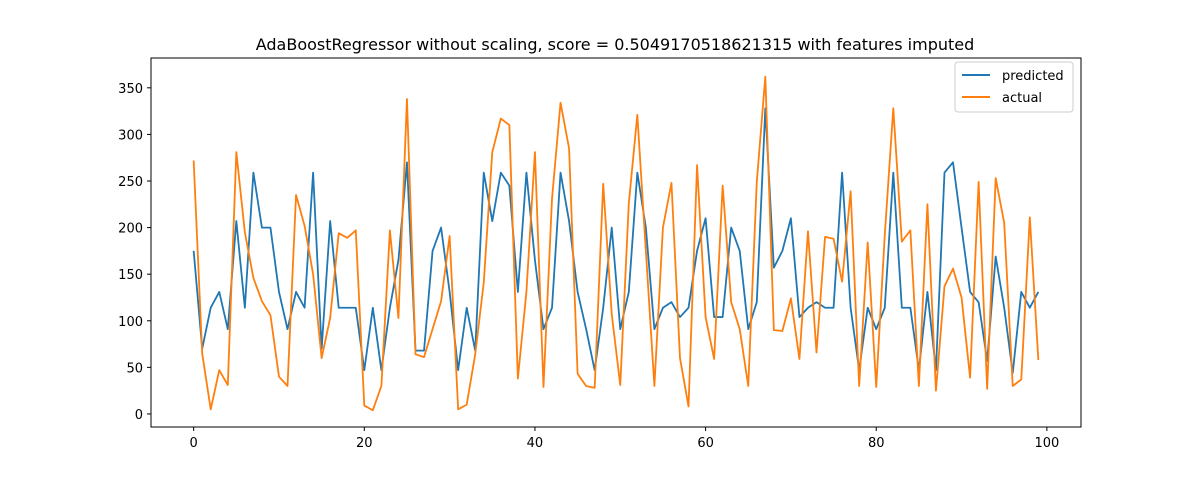 Image resolution: width=1201 pixels, height=480 pixels. Describe the element at coordinates (130, 322) in the screenshot. I see `y-tick-label: 100` at that location.